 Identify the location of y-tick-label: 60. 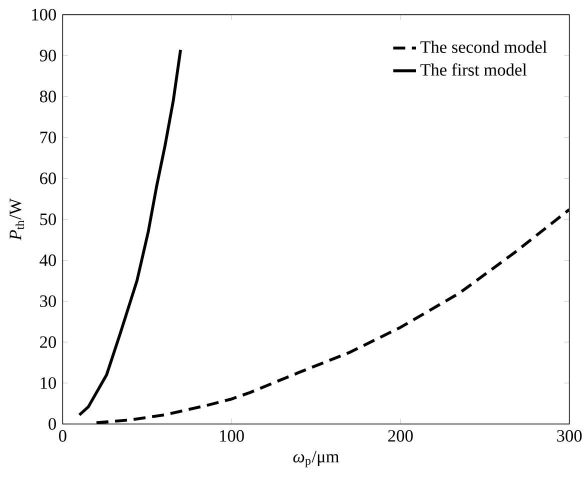
(48, 178).